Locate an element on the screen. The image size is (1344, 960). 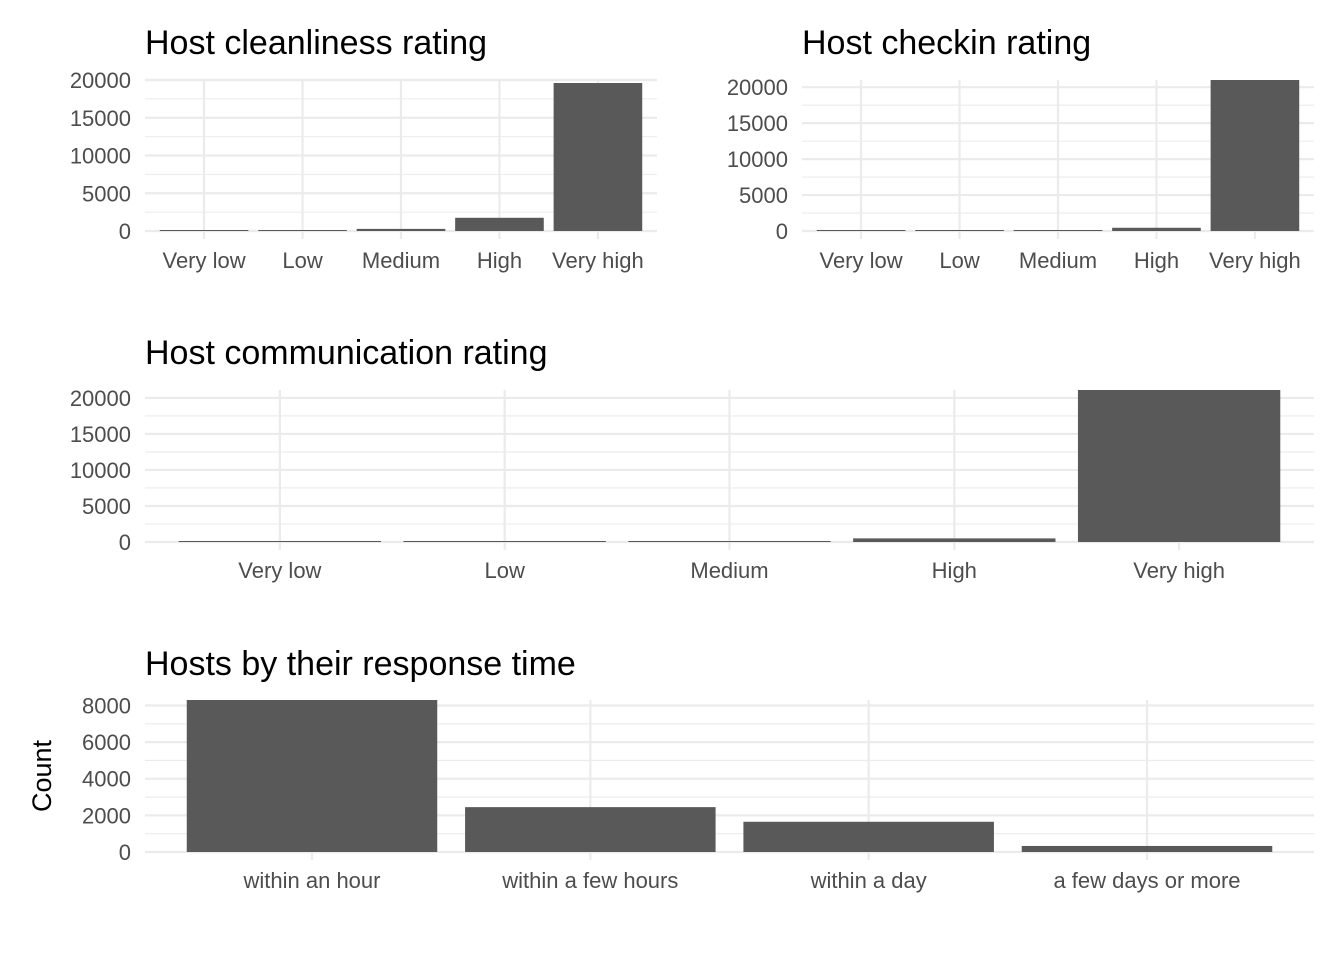
chart-title: Host cleanliness rating is located at coordinates (316, 43).